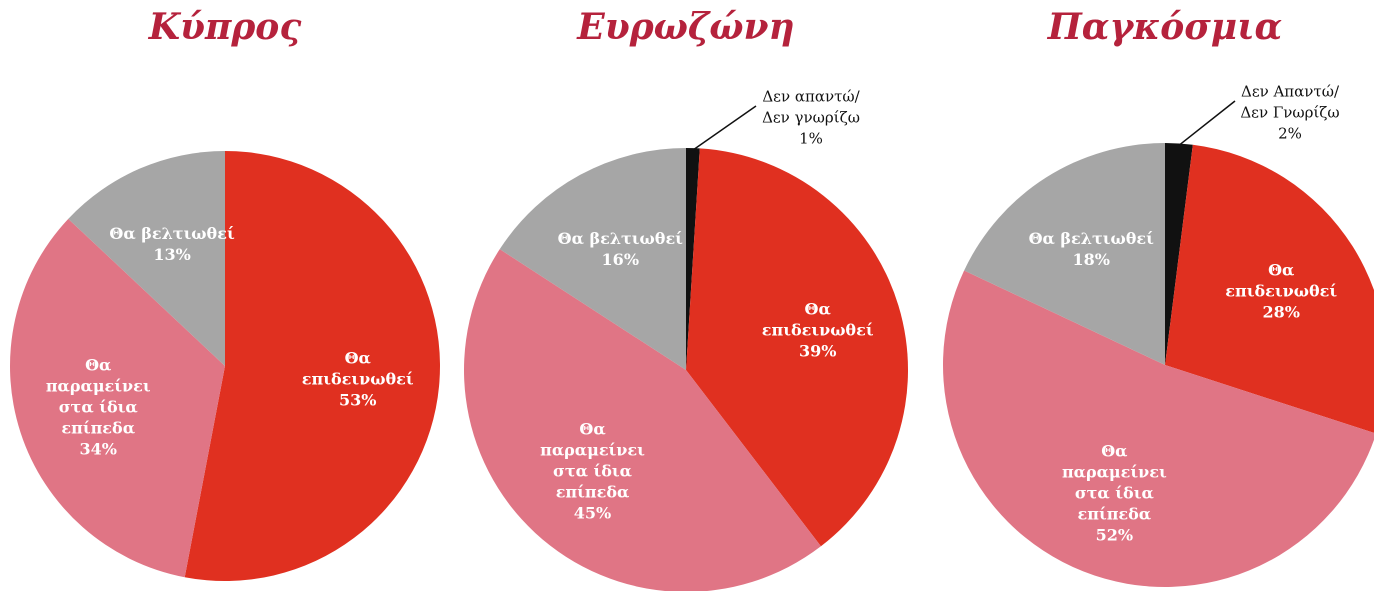 The height and width of the screenshot is (591, 1374). I want to click on chart-title: Κύπρος, so click(225, 27).